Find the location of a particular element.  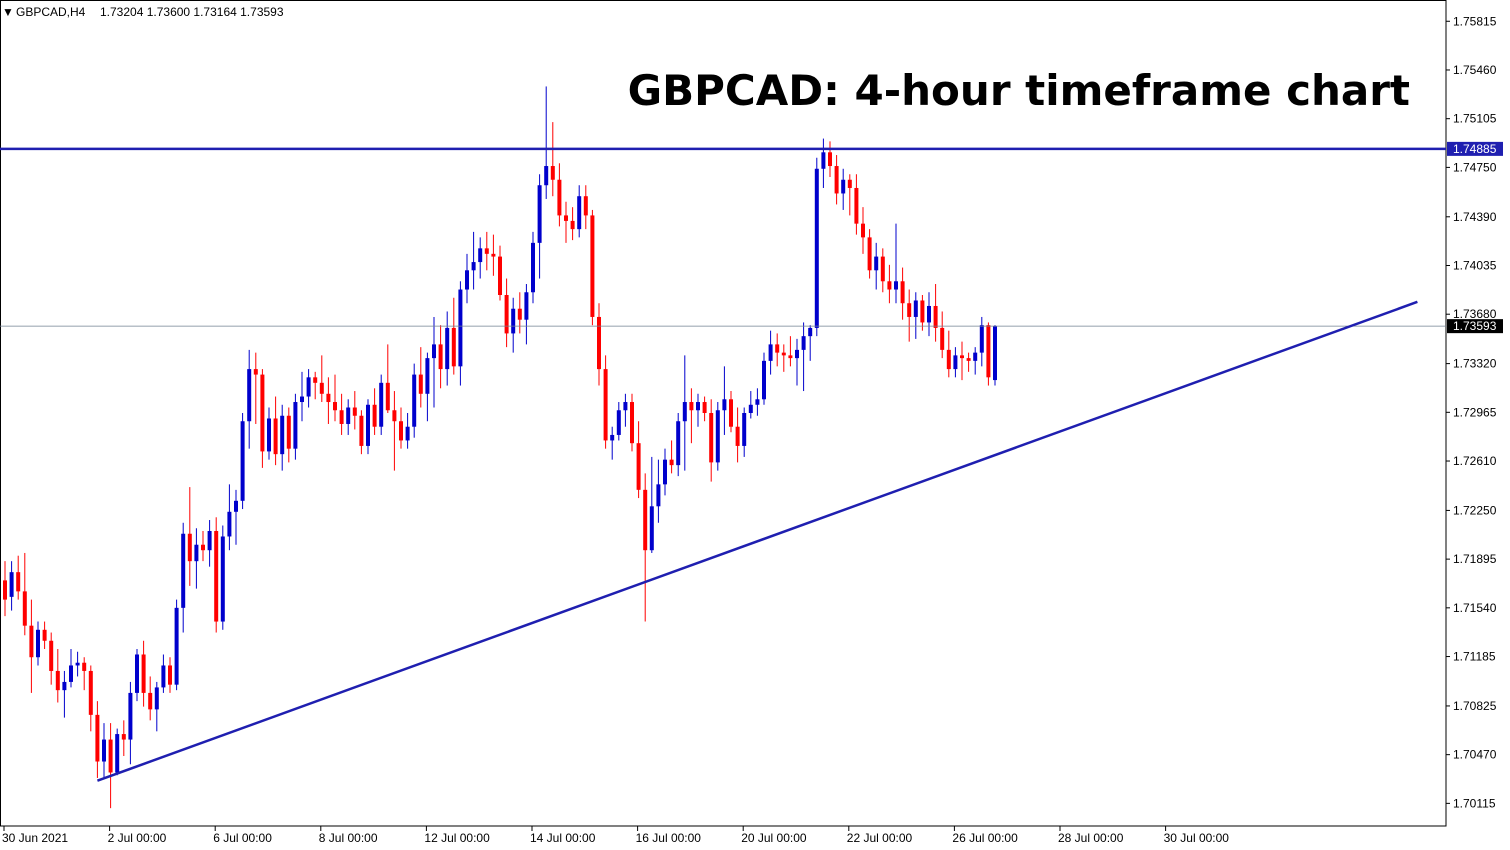

y-tick-label: 1.70825 is located at coordinates (1475, 706).